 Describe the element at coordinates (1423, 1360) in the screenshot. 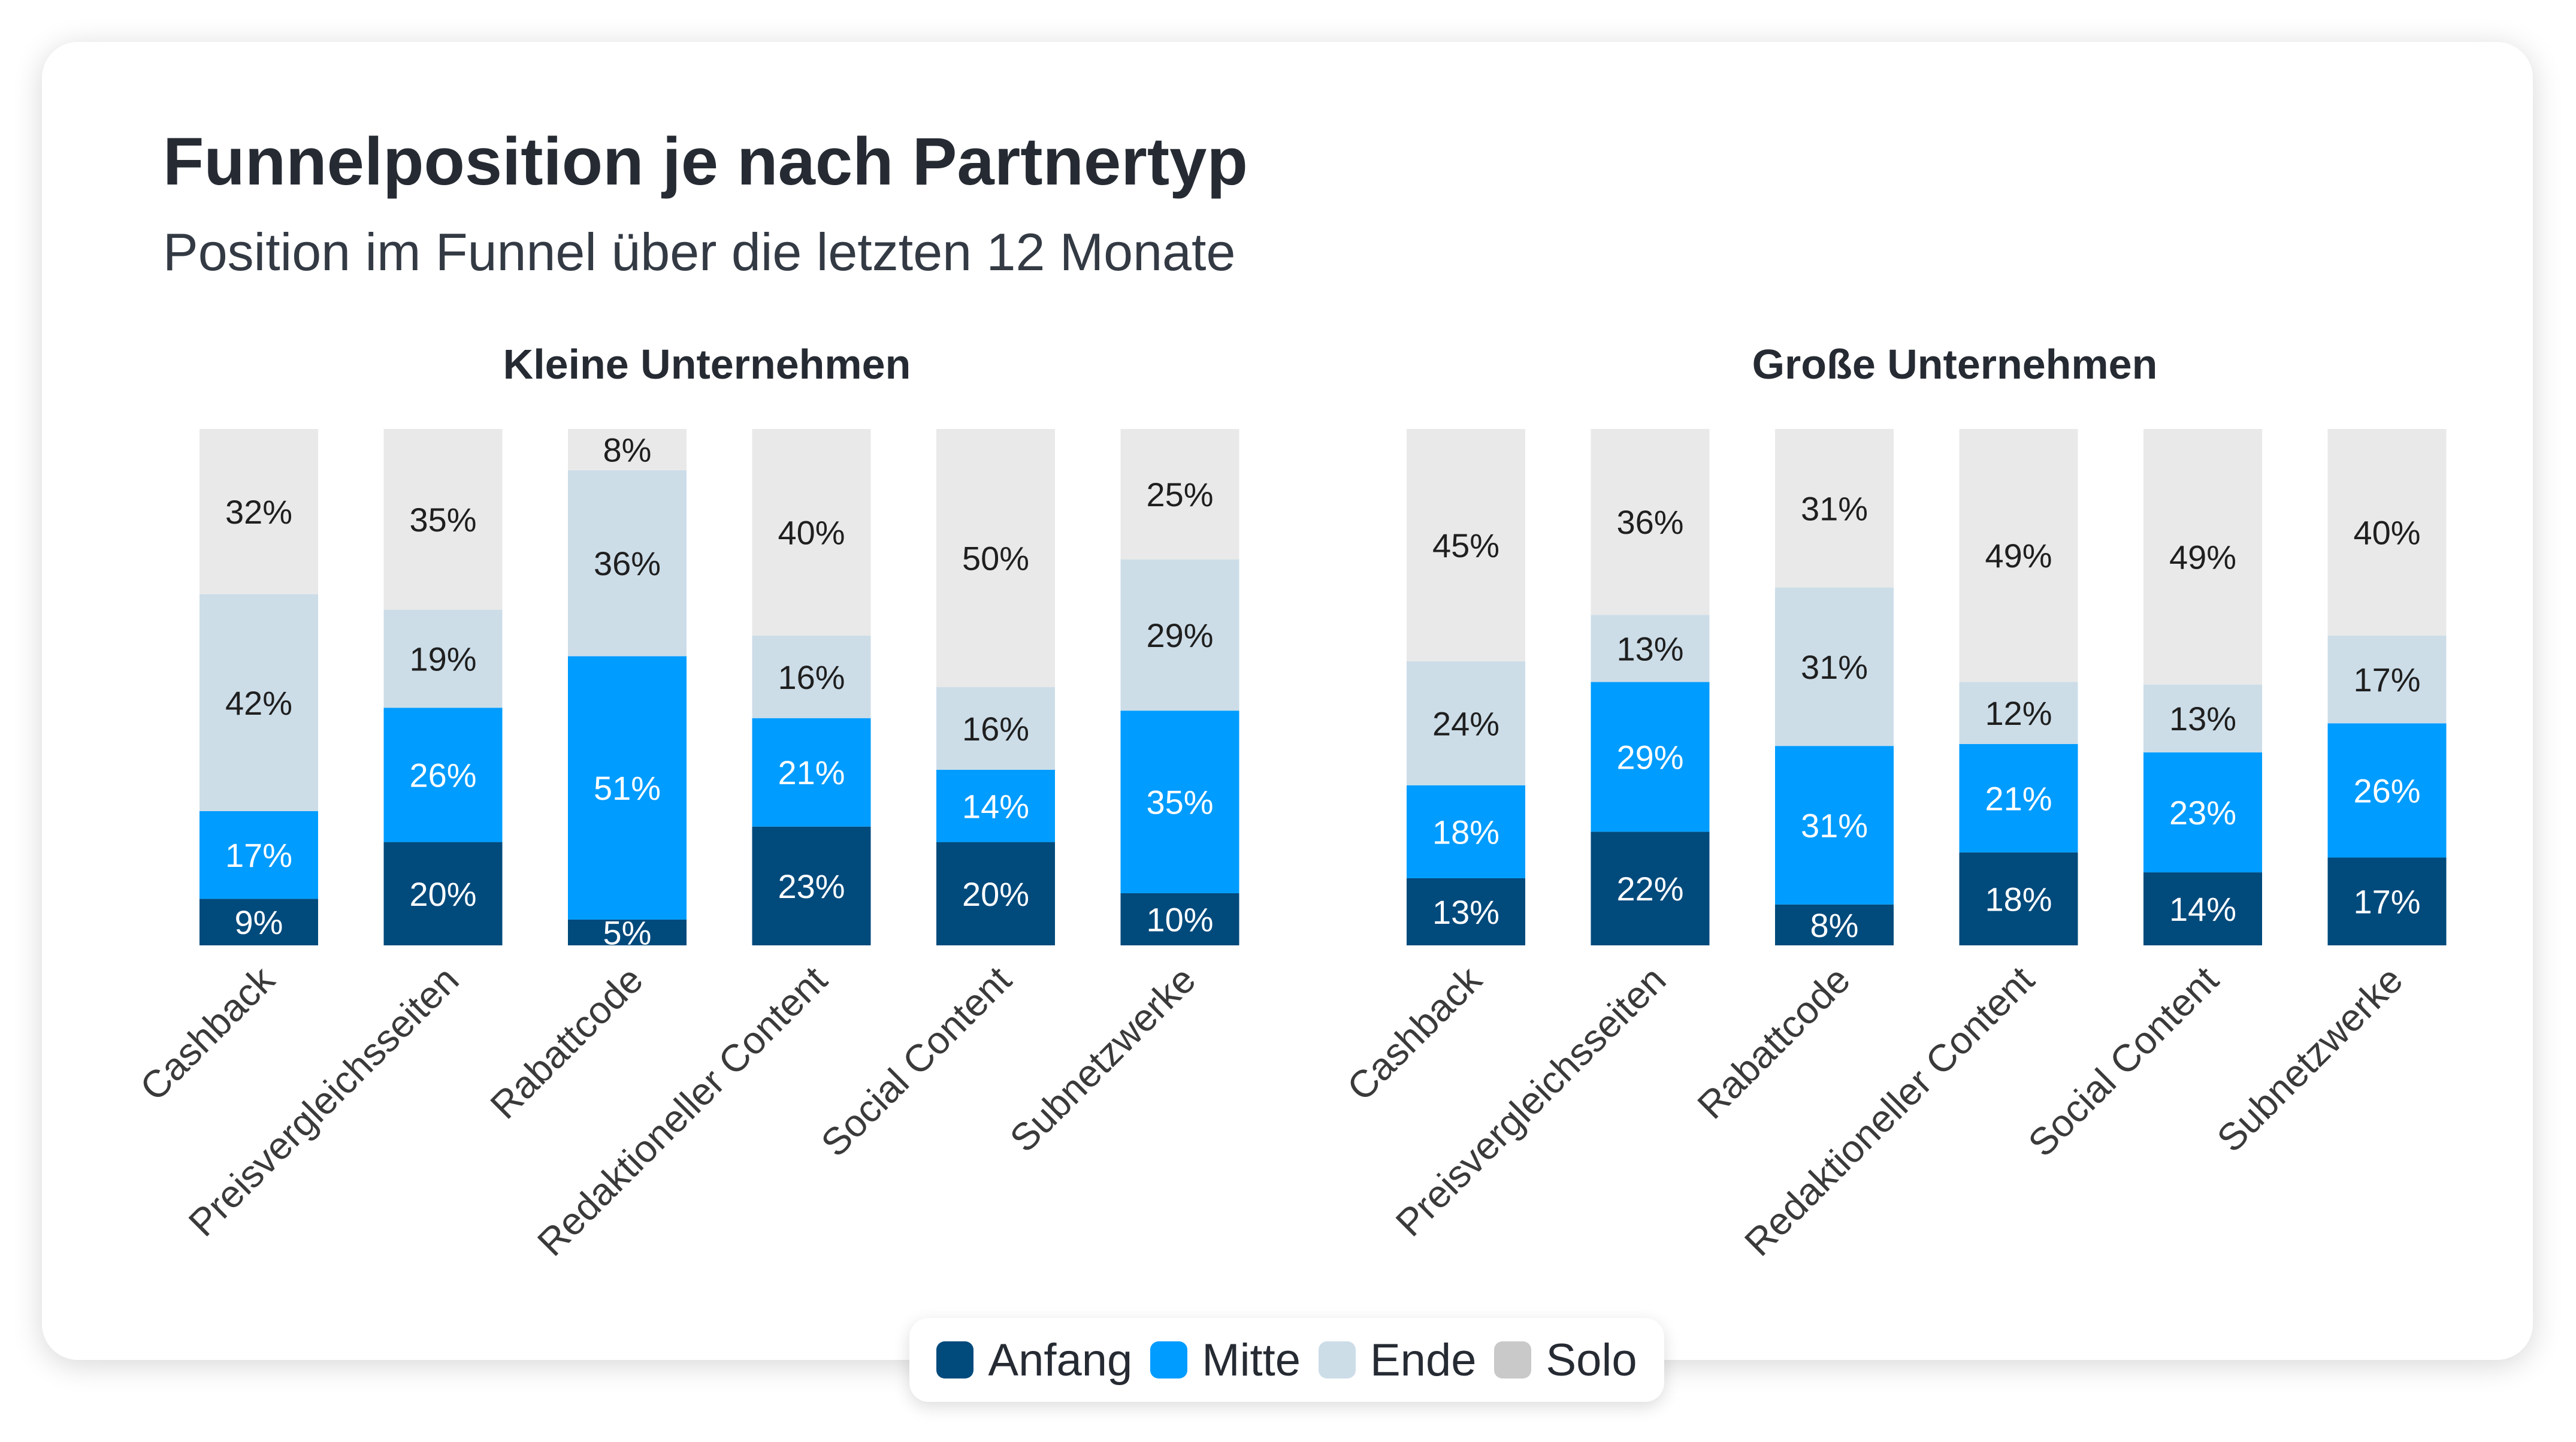

I see `legend-label-ende: Ende` at that location.